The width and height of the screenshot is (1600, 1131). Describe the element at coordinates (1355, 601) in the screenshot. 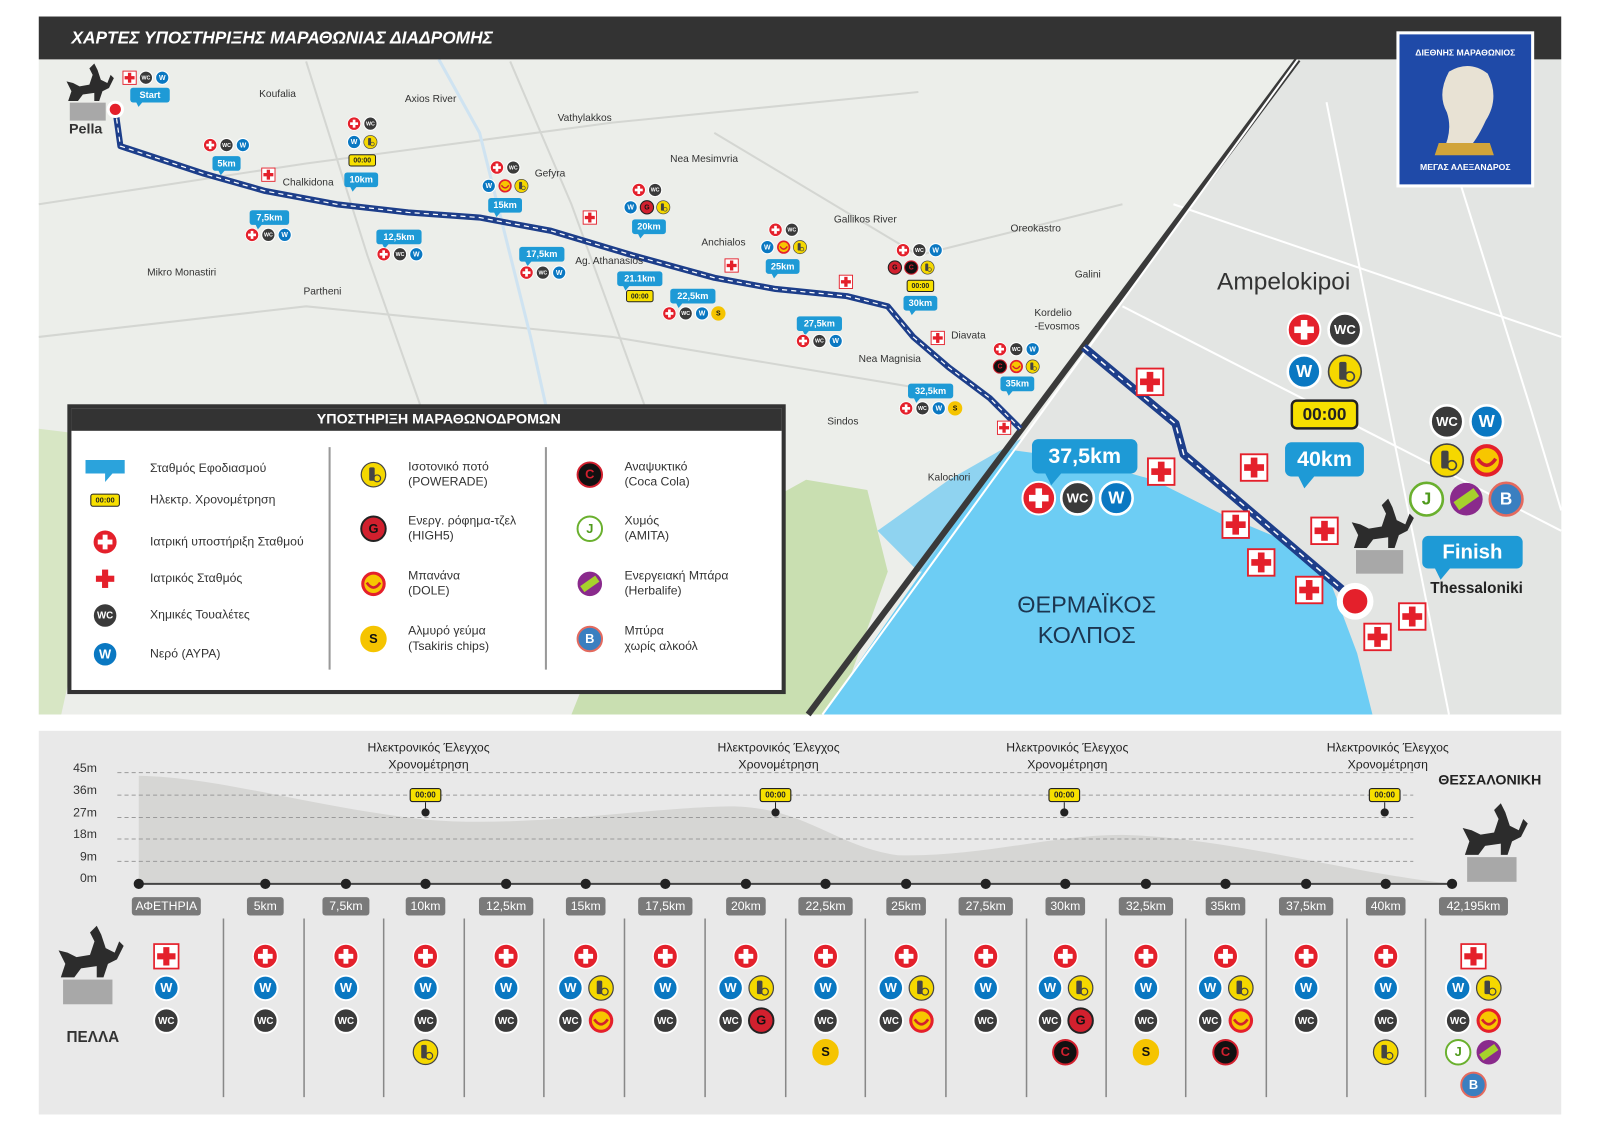

I see `finish-point` at that location.